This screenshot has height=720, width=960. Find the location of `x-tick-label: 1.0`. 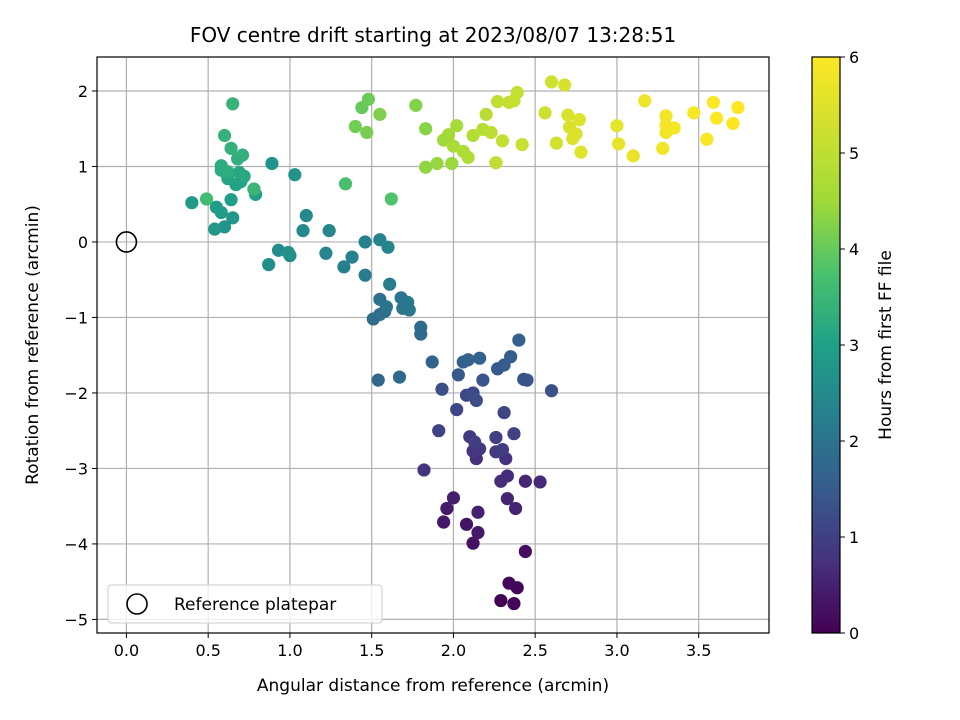

x-tick-label: 1.0 is located at coordinates (289, 650).